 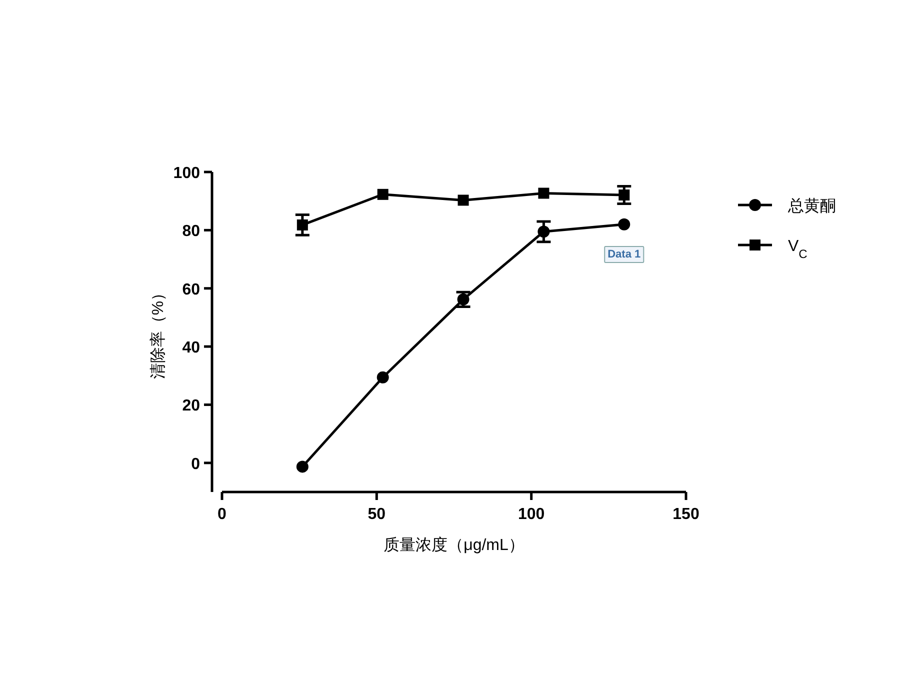 What do you see at coordinates (377, 514) in the screenshot?
I see `x-tick-label: 50` at bounding box center [377, 514].